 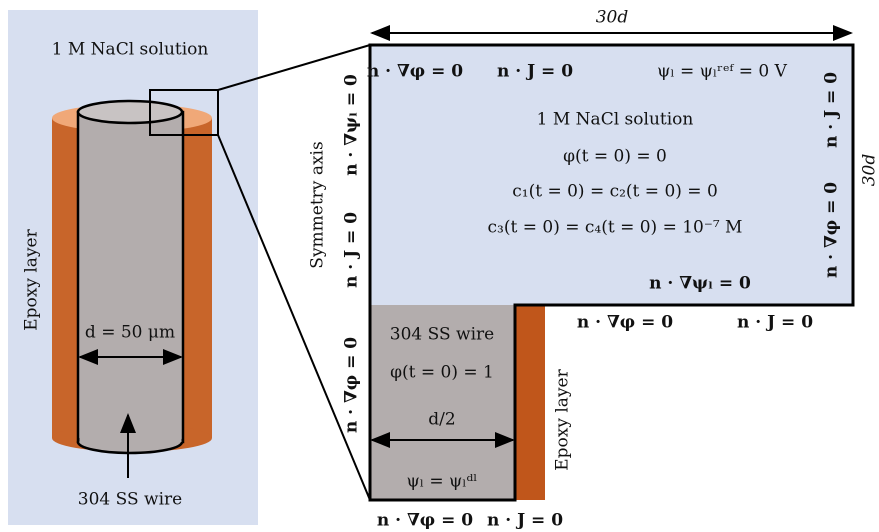 What do you see at coordinates (615, 228) in the screenshot?
I see `initial-condition: c₃(t = 0) = c₄(t = 0) = 10⁻⁷ M` at bounding box center [615, 228].